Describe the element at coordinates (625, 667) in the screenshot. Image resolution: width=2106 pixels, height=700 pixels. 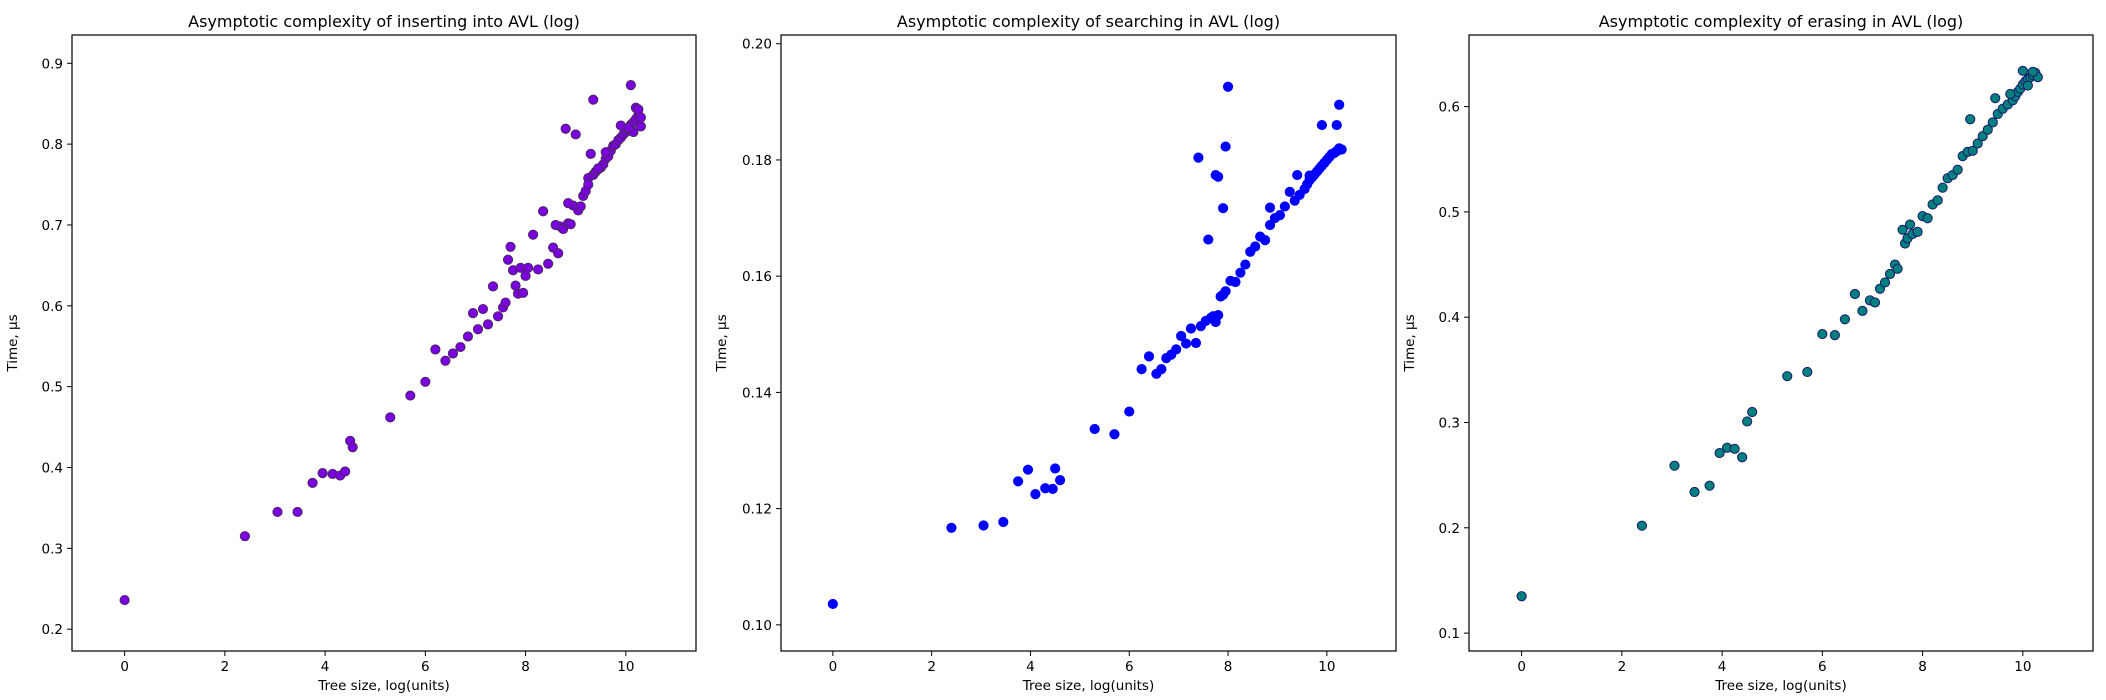
I see `insert-x-tick-label: 10` at that location.